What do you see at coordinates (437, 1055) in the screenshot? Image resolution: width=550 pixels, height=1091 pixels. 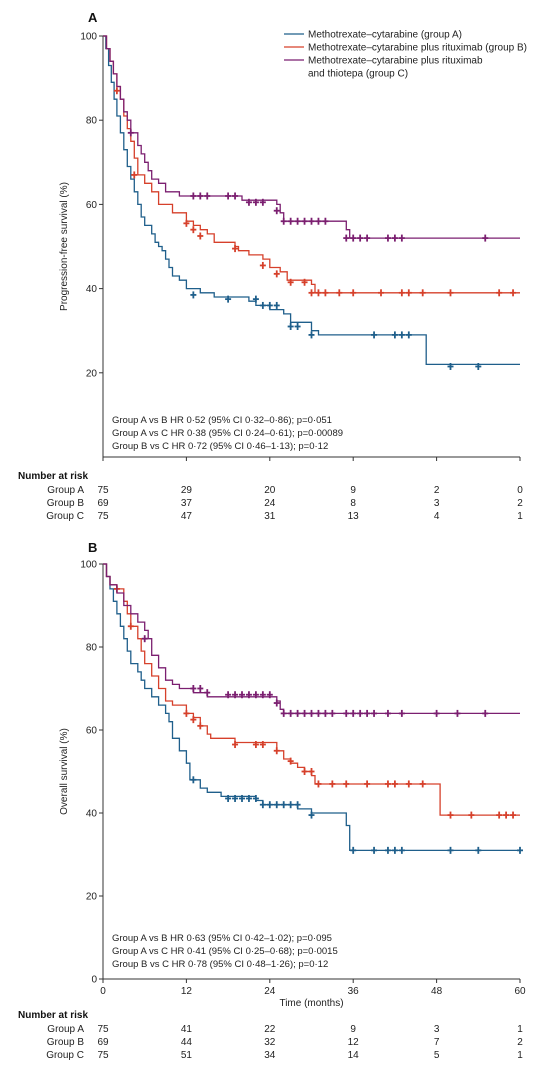 I see `risk-value: 5` at bounding box center [437, 1055].